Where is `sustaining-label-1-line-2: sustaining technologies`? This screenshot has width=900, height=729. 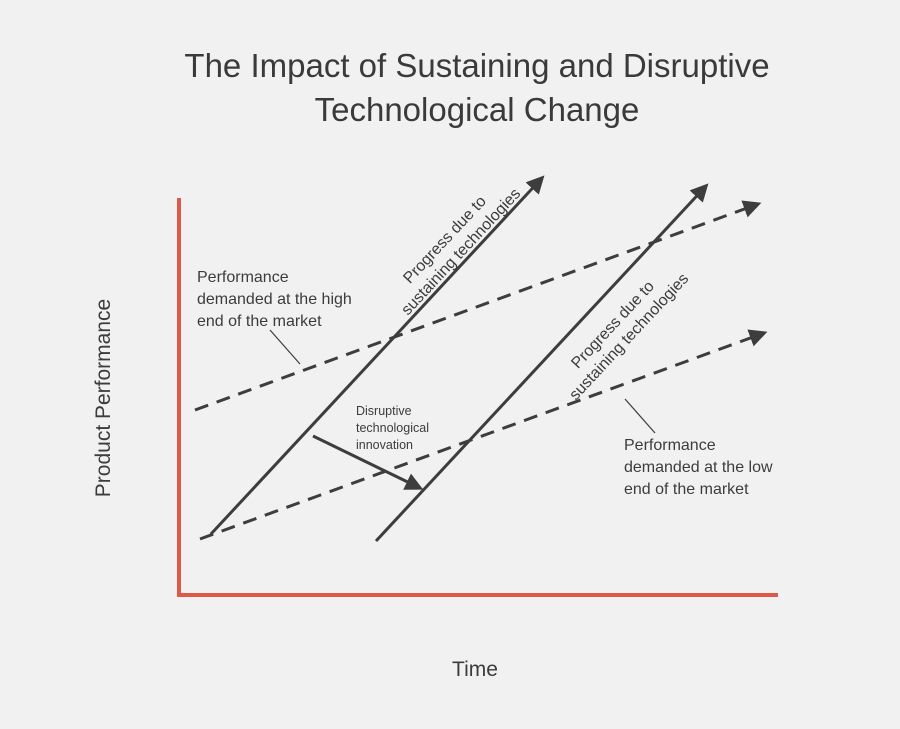
sustaining-label-1-line-2: sustaining technologies is located at coordinates (461, 251).